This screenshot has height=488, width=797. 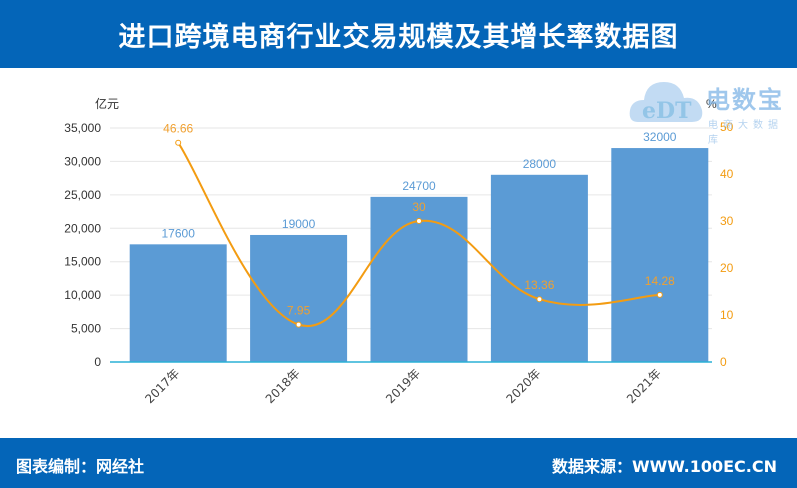 I want to click on cloud-logo-icon: eDT, so click(x=666, y=103).